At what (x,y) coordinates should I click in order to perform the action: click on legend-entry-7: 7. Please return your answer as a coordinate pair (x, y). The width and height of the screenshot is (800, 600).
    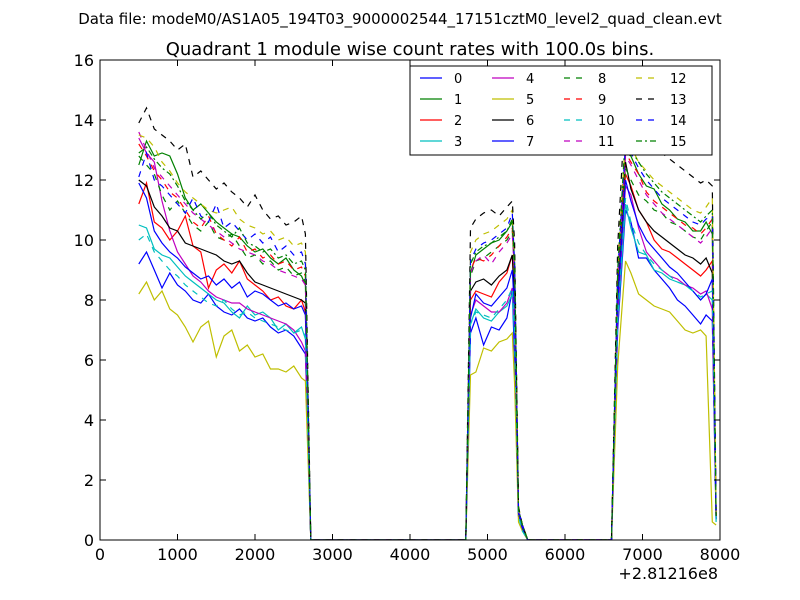
    Looking at the image, I should click on (513, 142).